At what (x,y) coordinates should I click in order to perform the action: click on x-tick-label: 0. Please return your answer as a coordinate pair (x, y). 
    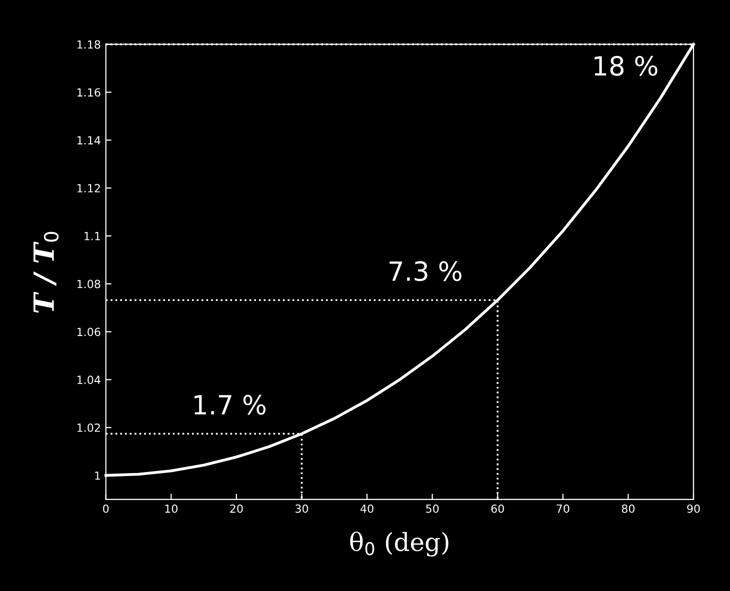
    Looking at the image, I should click on (106, 508).